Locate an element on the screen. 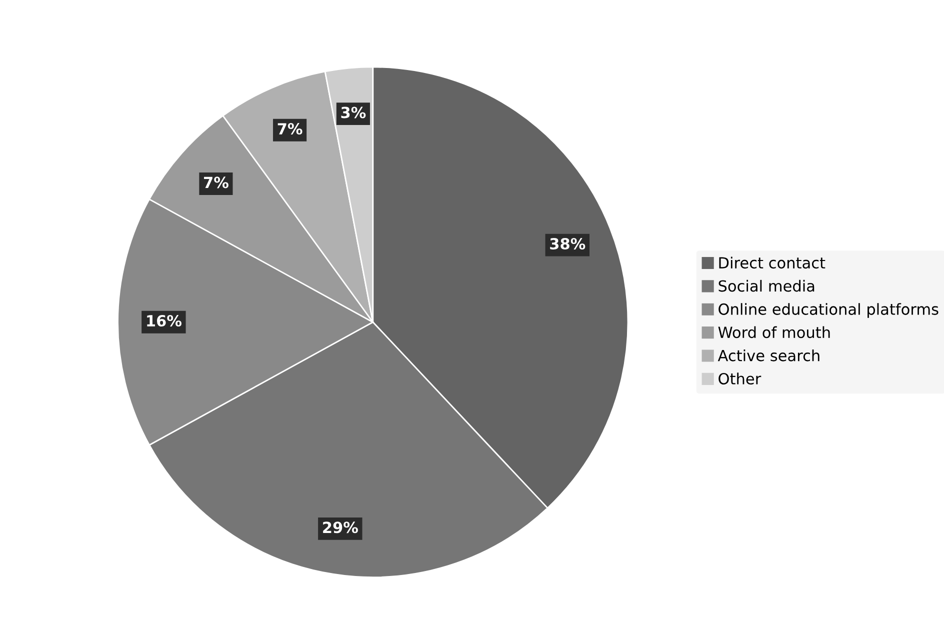 This screenshot has width=944, height=641. data-label: 38% is located at coordinates (568, 244).